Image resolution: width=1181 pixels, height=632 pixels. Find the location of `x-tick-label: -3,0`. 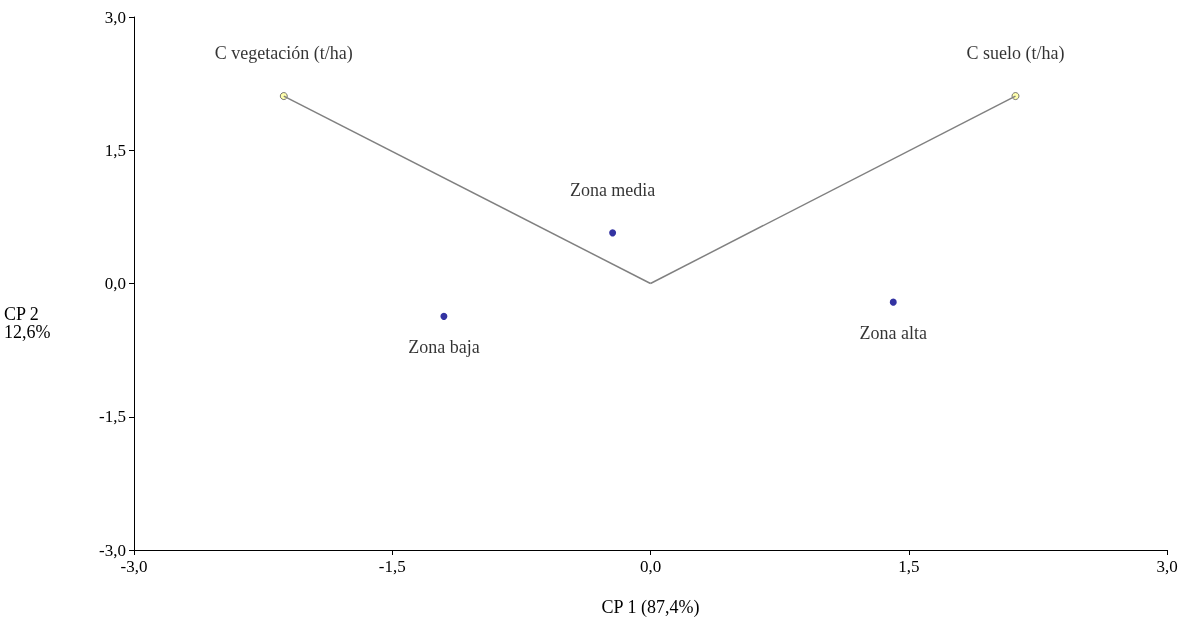

x-tick-label: -3,0 is located at coordinates (134, 566).